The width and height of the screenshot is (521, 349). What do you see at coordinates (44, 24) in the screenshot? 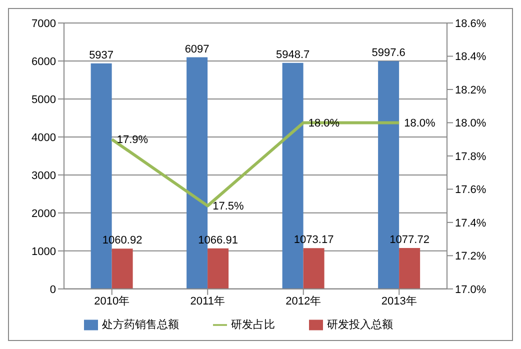
I see `y-tick-label: 7000` at bounding box center [44, 24].